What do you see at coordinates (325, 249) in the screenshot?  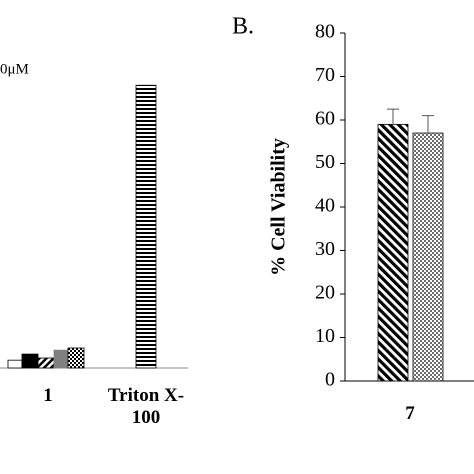 I see `y-tick-label: 30` at bounding box center [325, 249].